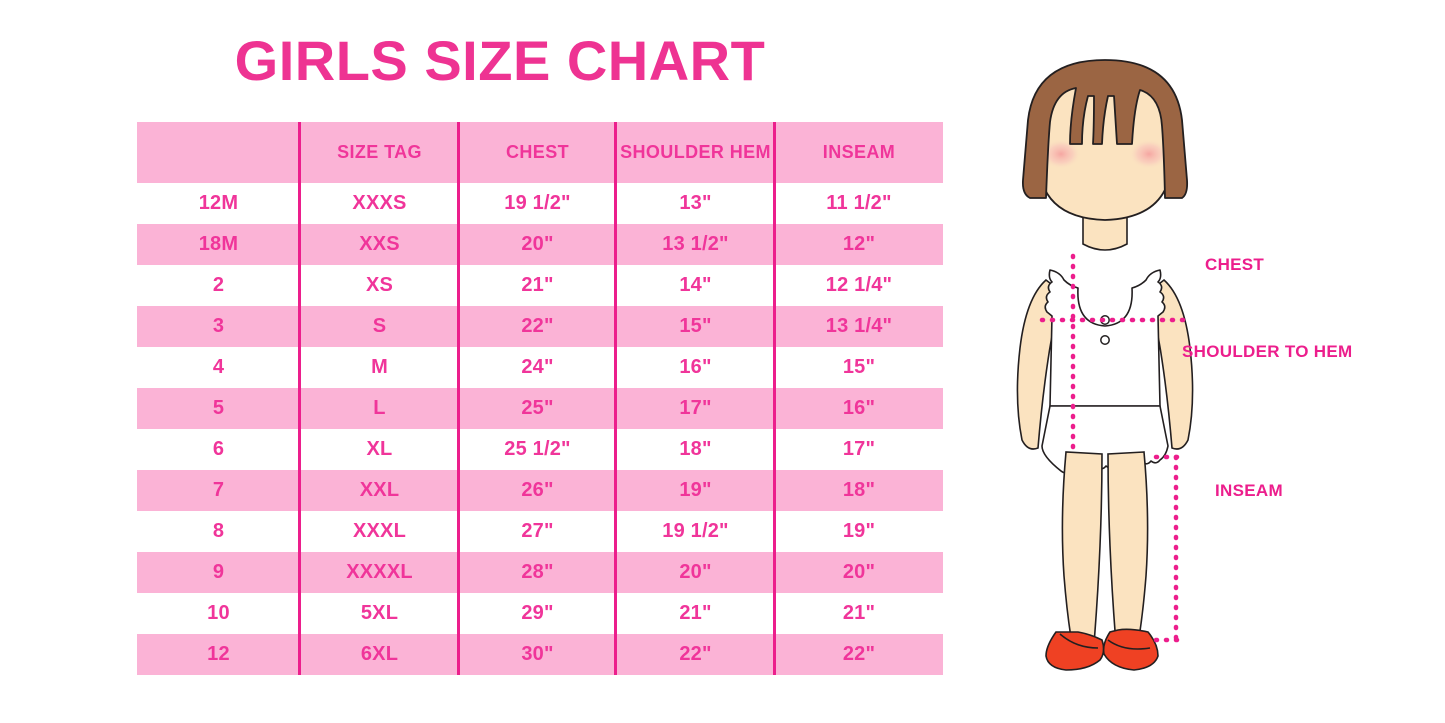  Describe the element at coordinates (536, 203) in the screenshot. I see `cell-chest: 19 1/2"` at that location.